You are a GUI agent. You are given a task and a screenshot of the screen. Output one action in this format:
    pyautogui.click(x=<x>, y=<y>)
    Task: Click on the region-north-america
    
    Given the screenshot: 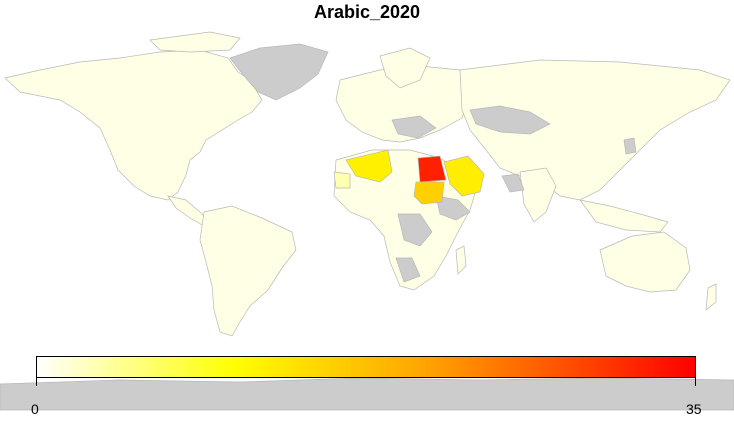 What is the action you would take?
    pyautogui.click(x=133, y=125)
    